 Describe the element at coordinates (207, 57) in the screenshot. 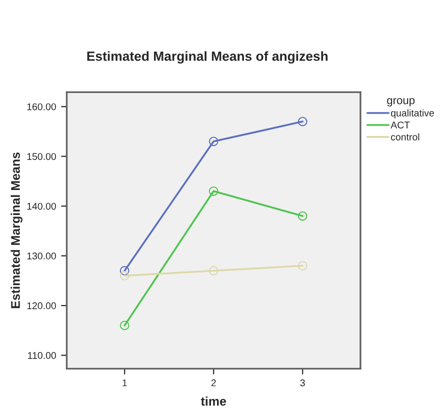

I see `chart-title: Estimated Marginal Means of angizesh` at that location.